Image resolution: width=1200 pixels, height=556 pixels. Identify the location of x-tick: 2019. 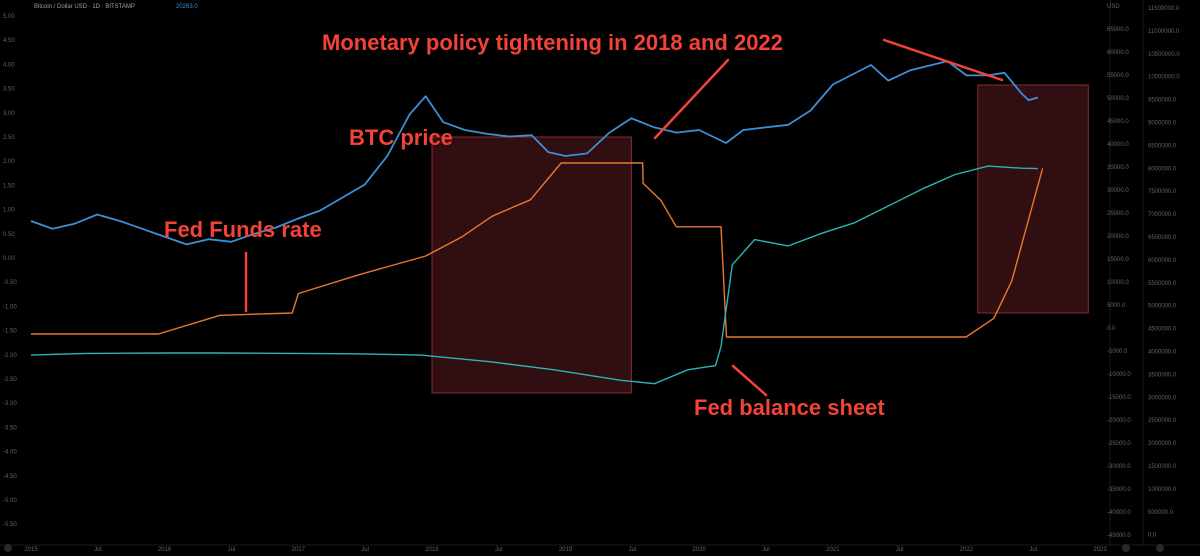
(566, 550).